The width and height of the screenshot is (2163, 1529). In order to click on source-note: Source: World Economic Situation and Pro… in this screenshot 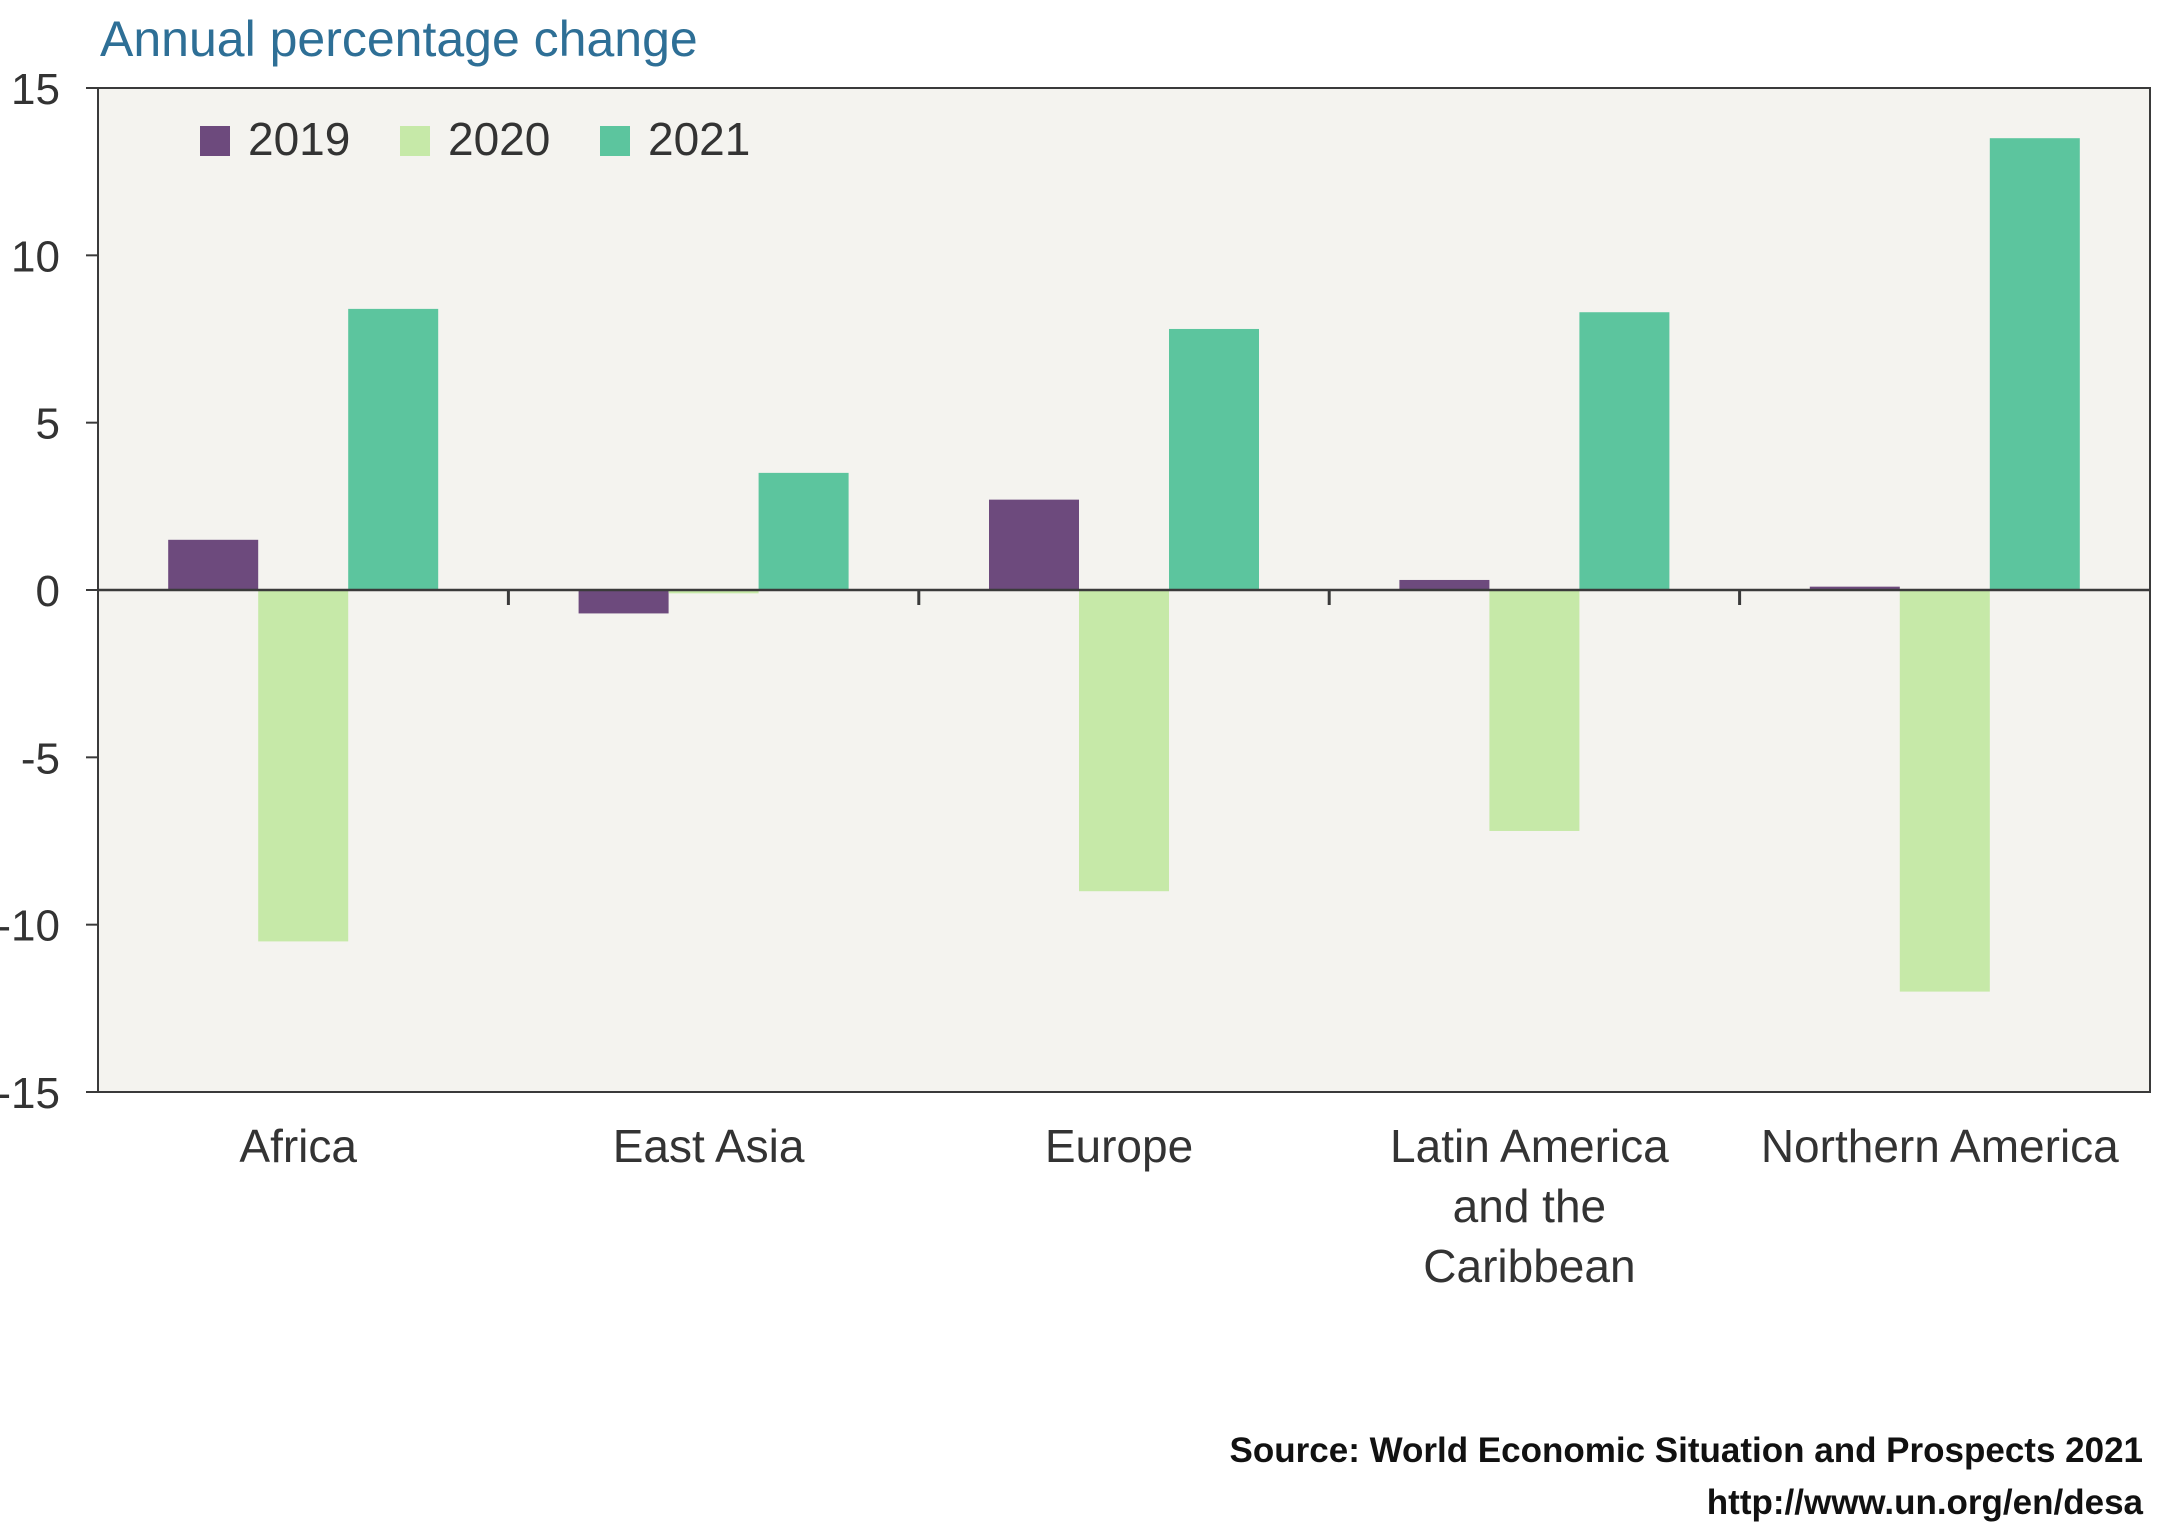, I will do `click(1686, 1477)`.